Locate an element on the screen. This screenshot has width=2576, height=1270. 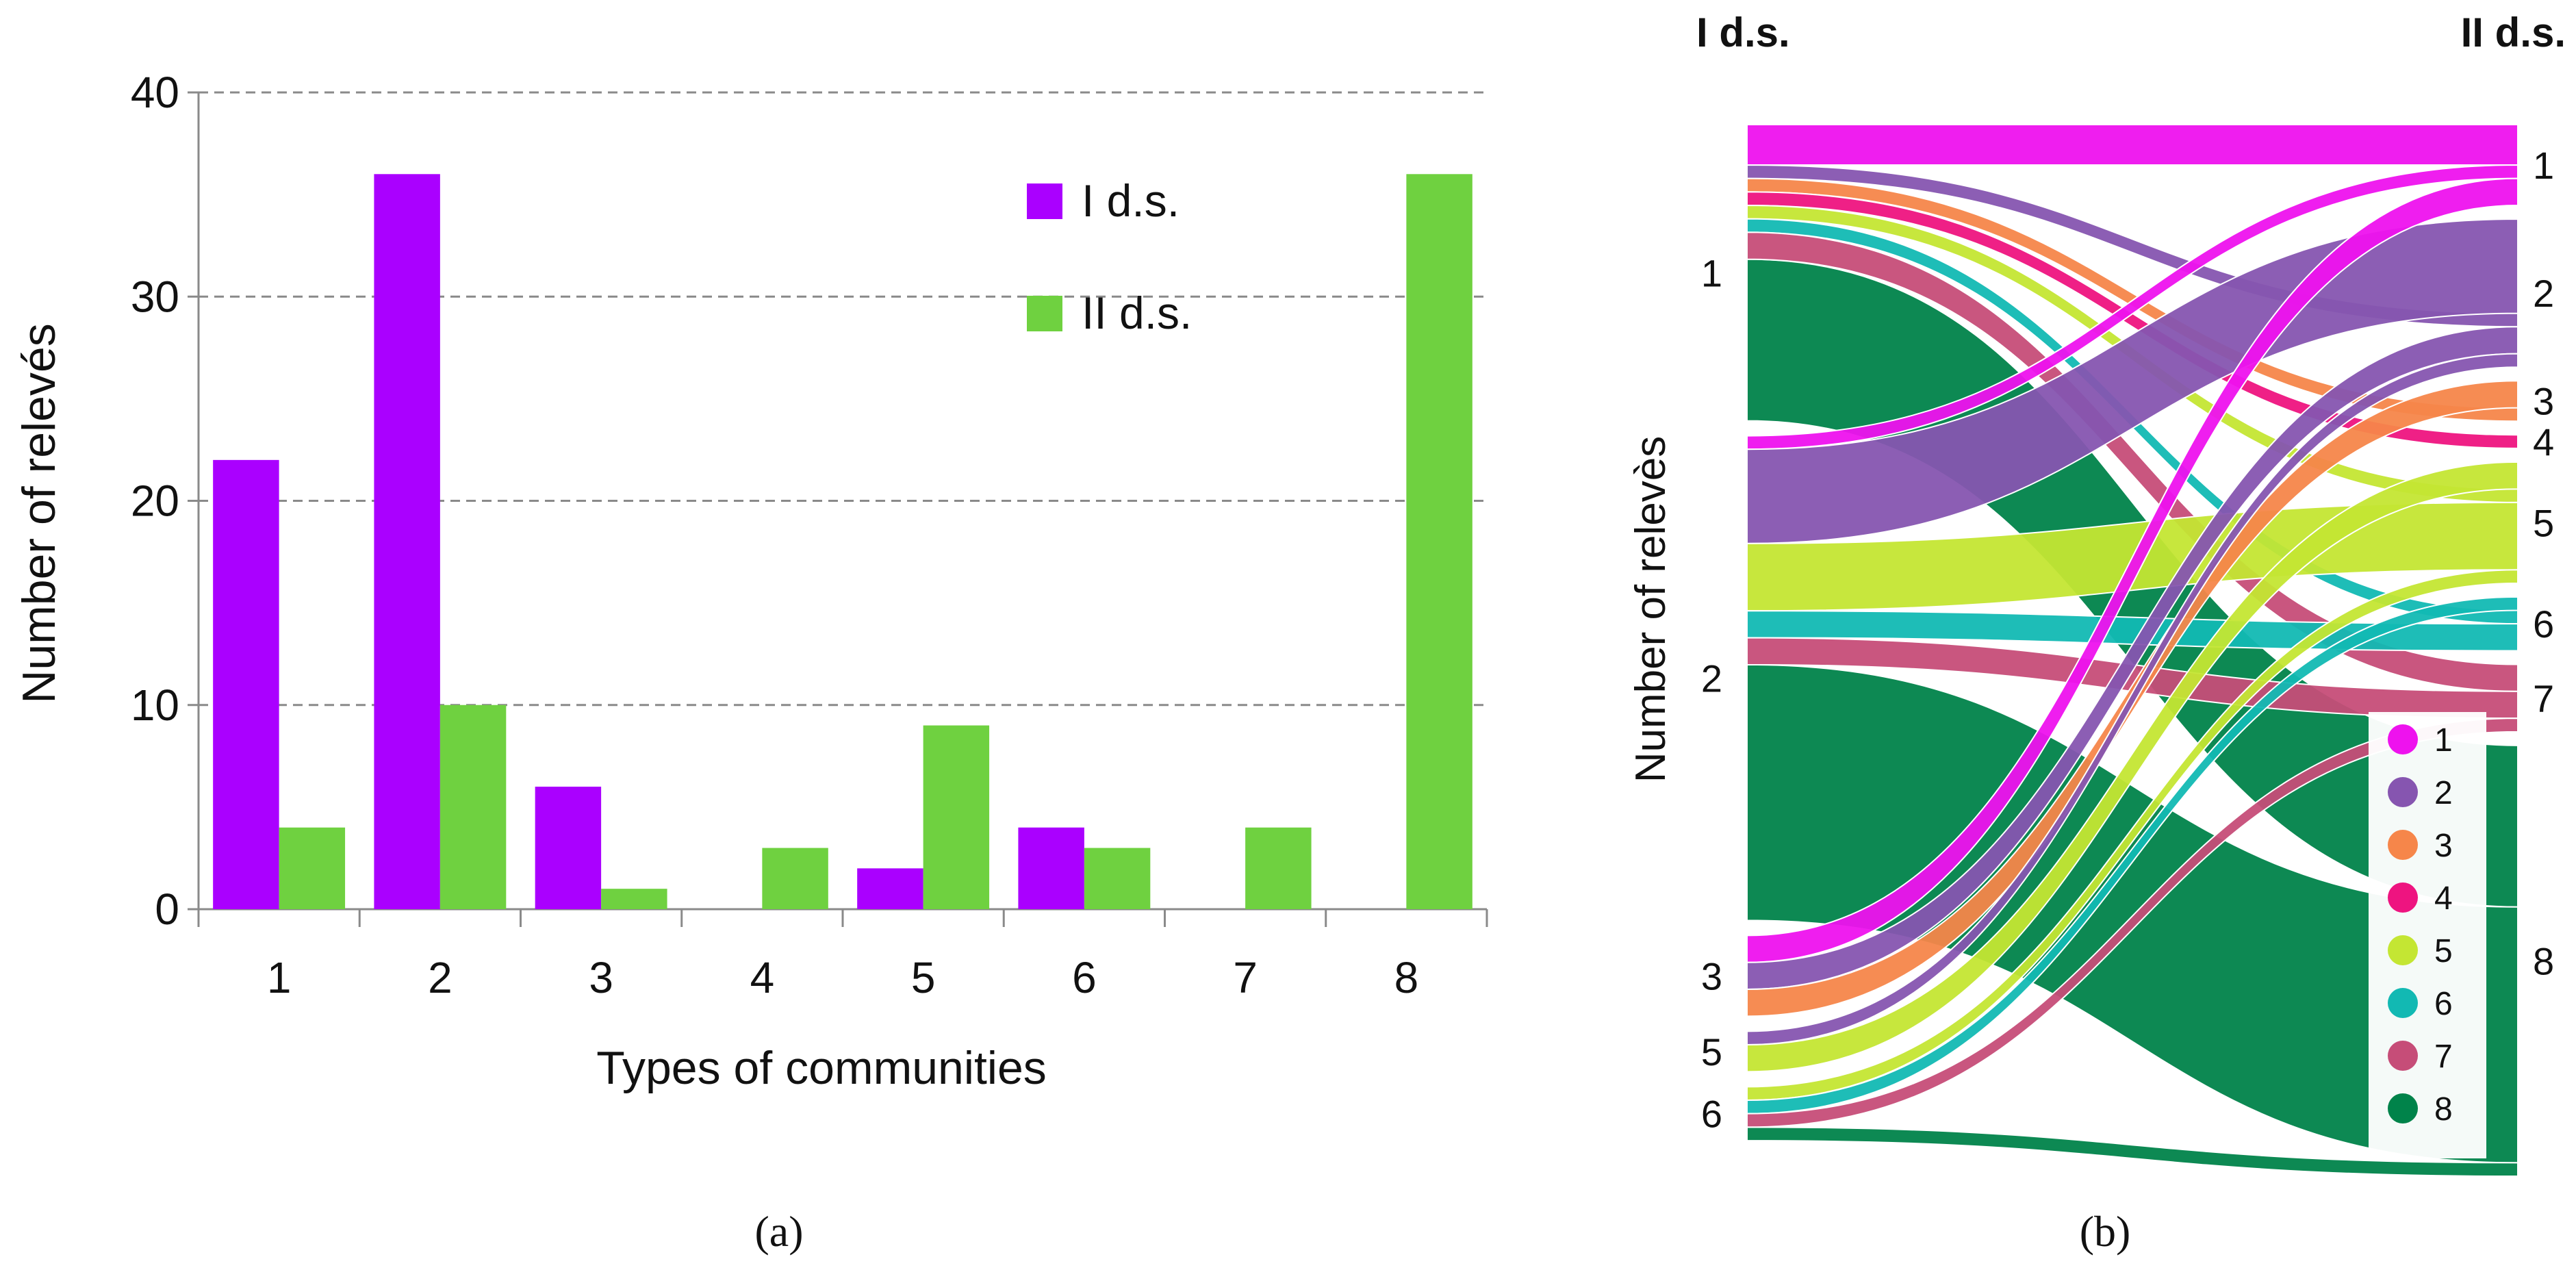
panel-label-b: (b) is located at coordinates (2105, 1231).